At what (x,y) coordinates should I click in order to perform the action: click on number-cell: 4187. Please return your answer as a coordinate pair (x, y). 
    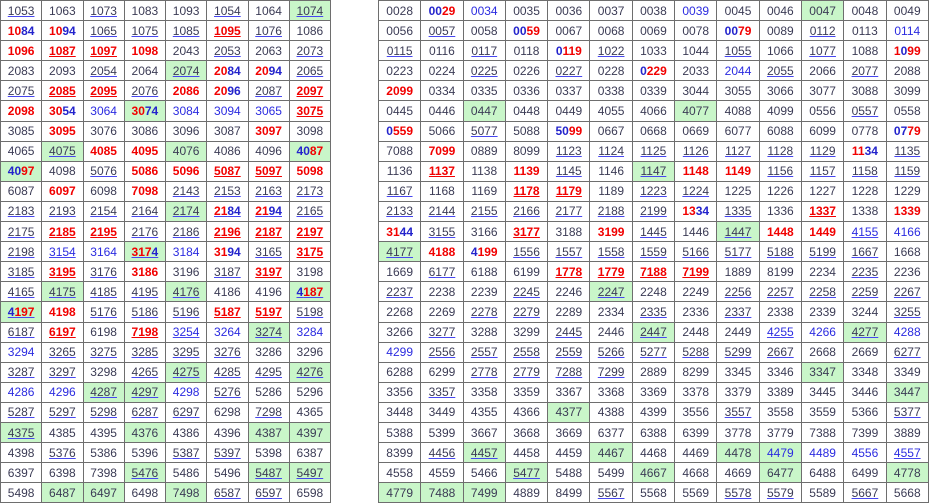
    Looking at the image, I should click on (310, 292).